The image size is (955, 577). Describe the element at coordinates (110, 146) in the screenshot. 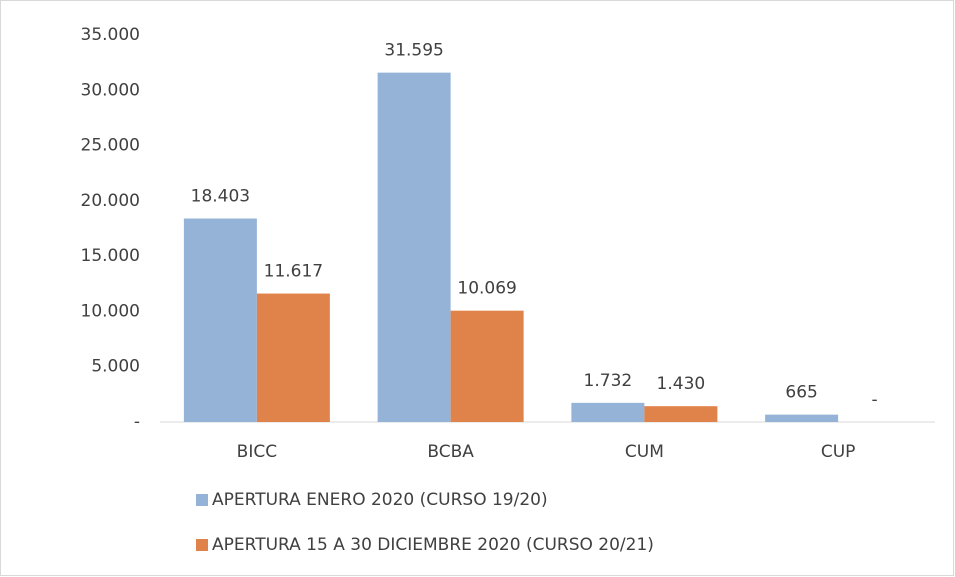

I see `y-tick-label: 25.000` at that location.